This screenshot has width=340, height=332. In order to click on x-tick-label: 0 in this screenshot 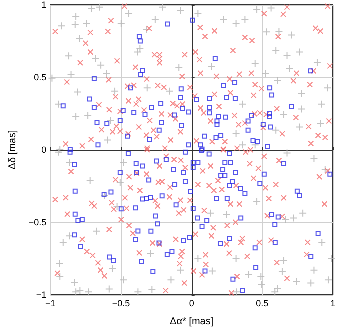, I will do `click(191, 303)`.